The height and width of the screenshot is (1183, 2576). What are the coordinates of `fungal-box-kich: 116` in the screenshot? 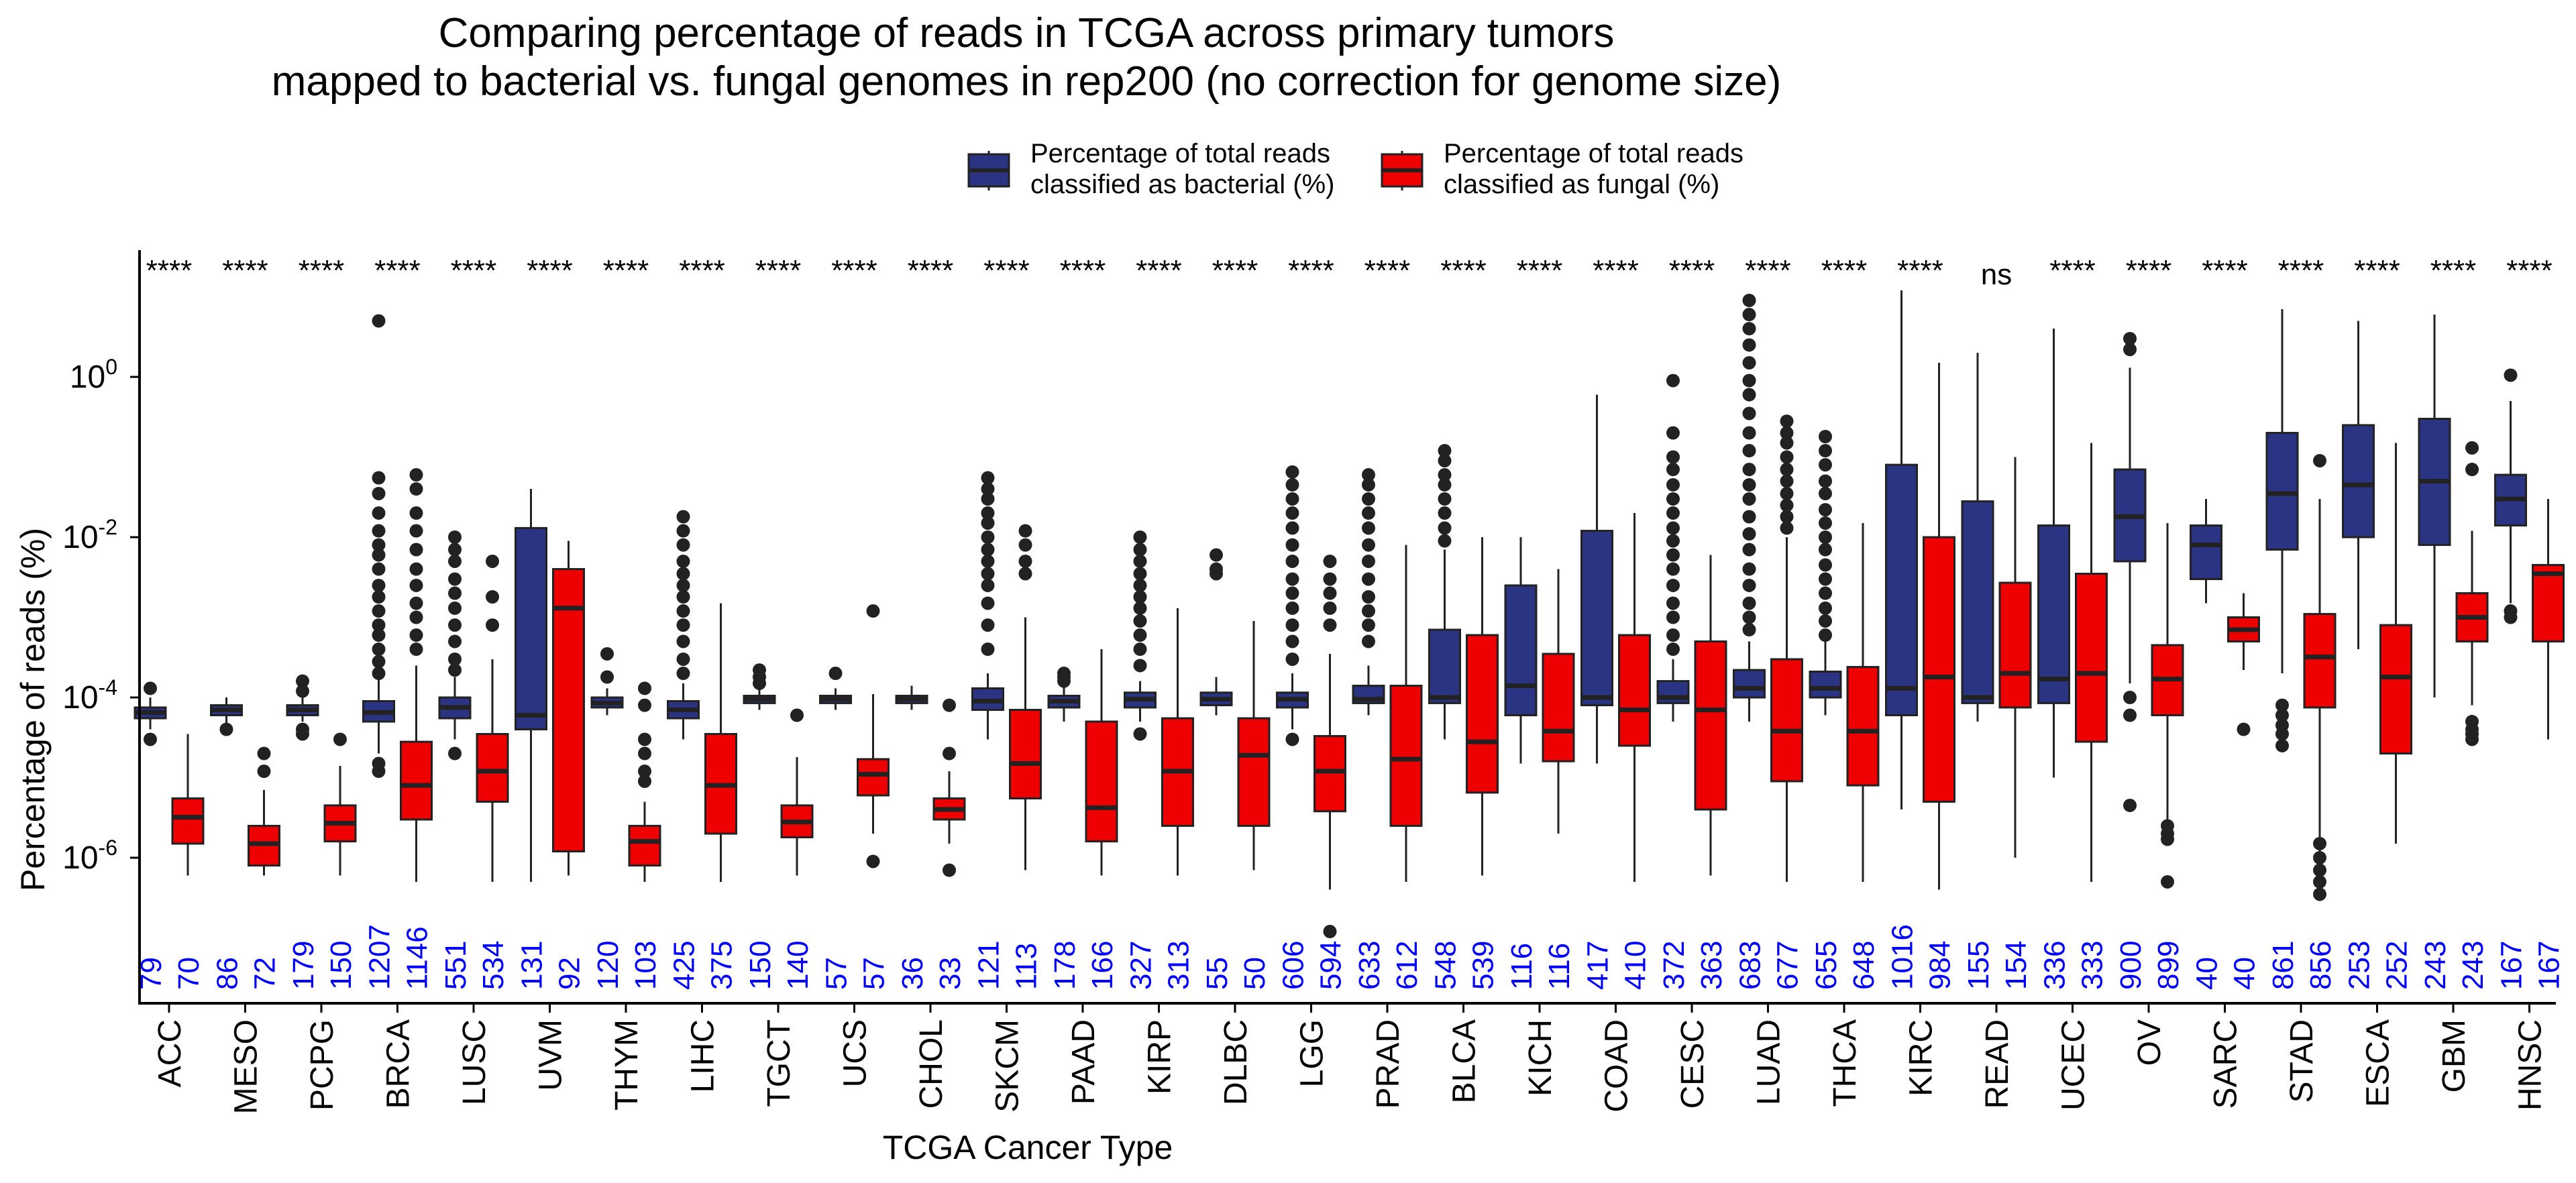 It's located at (1559, 779).